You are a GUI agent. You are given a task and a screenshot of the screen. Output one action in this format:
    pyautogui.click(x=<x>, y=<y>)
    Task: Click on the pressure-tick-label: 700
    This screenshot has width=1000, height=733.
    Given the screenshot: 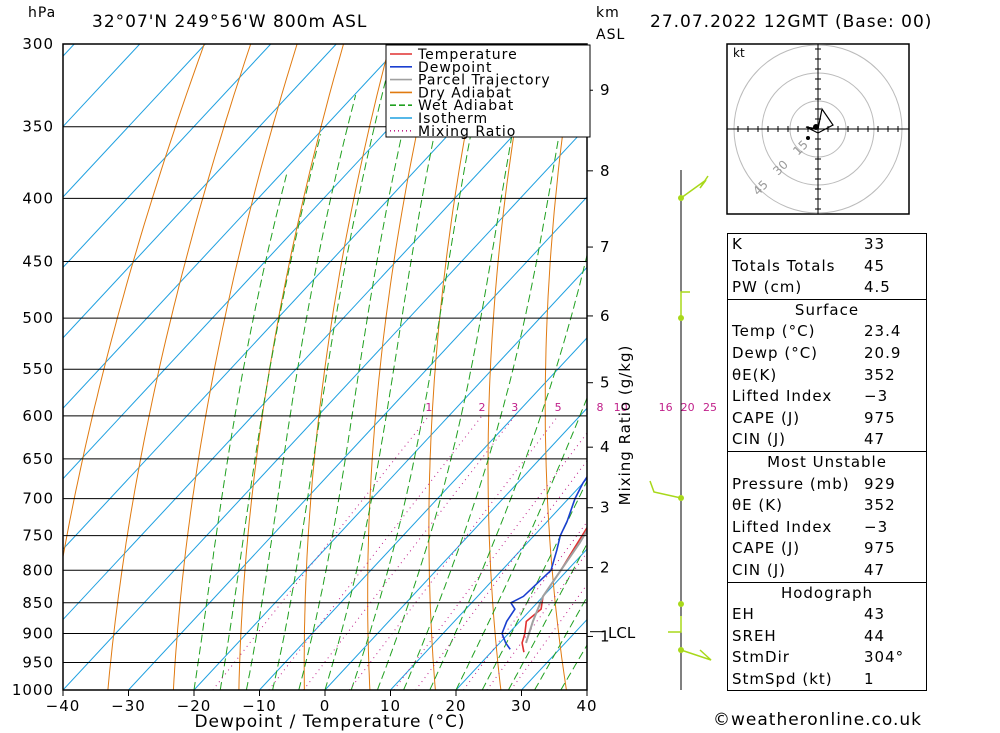 What is the action you would take?
    pyautogui.click(x=38, y=499)
    